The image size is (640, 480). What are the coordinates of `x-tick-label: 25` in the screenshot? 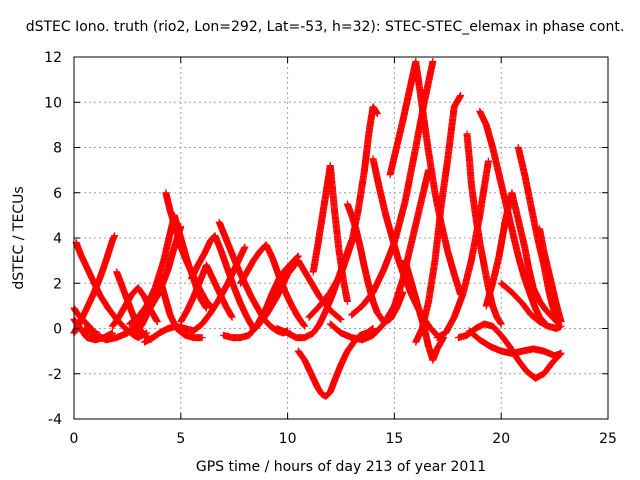 It's located at (608, 439).